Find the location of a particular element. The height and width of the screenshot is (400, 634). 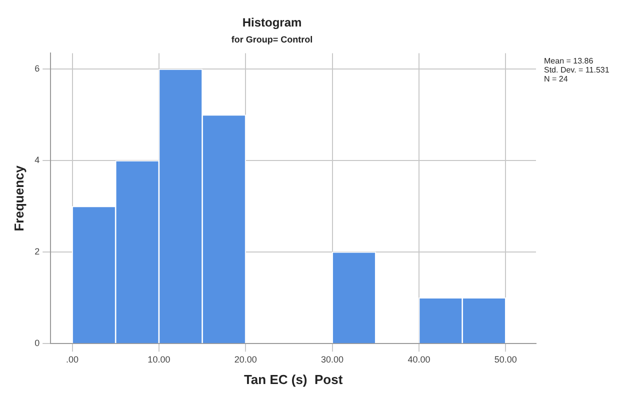

chart-title: Histogram is located at coordinates (272, 23).